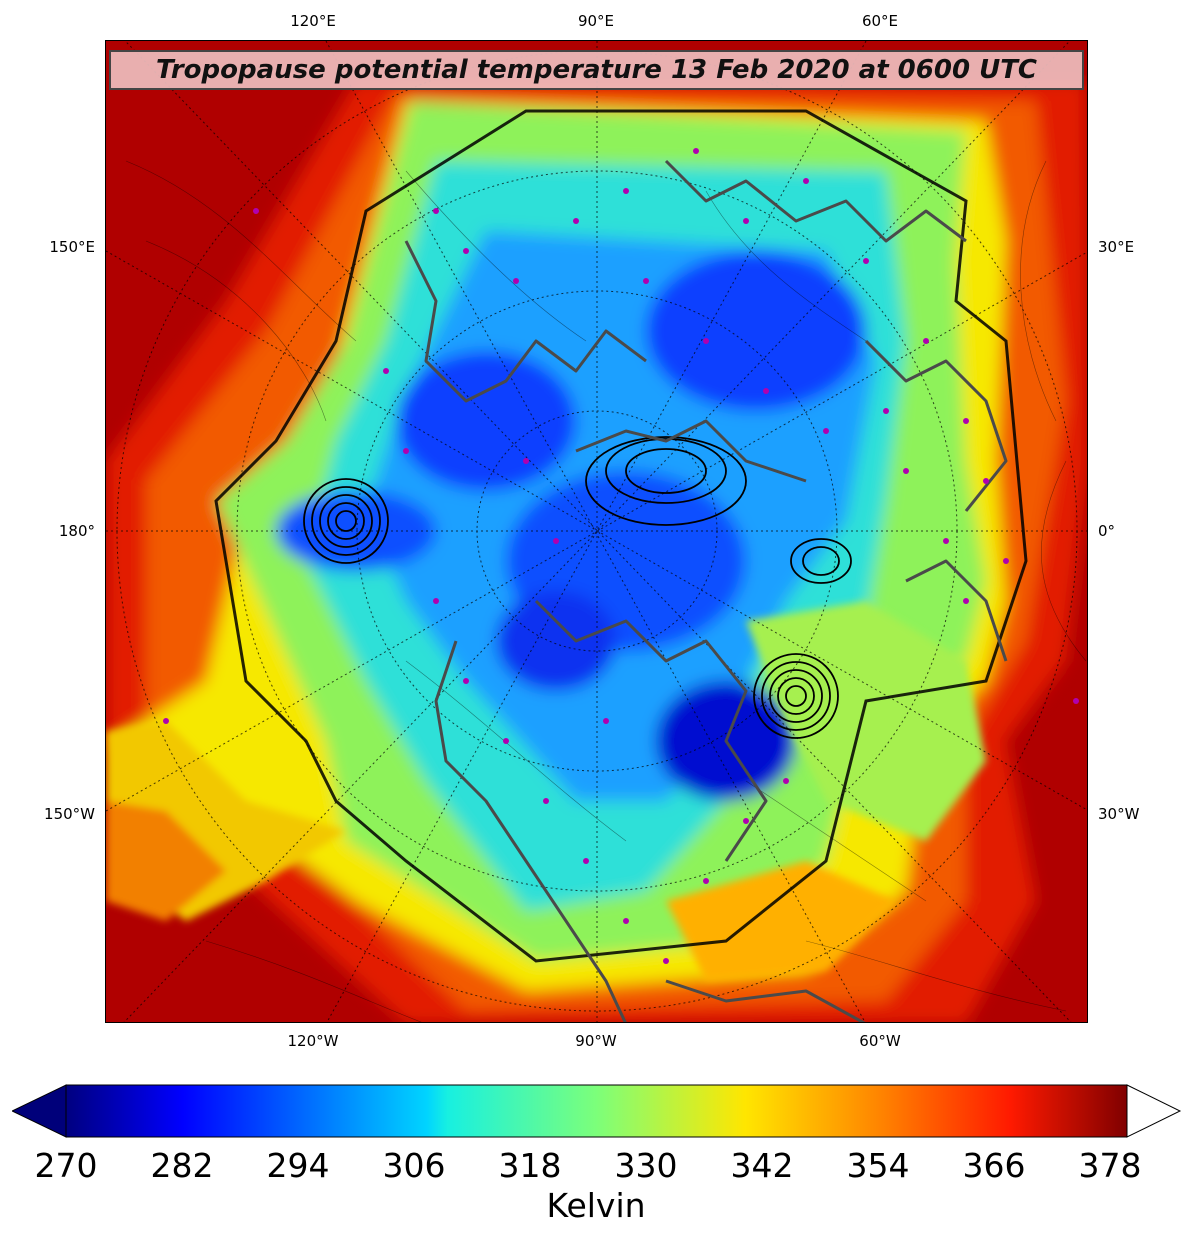 This screenshot has width=1192, height=1238. What do you see at coordinates (762, 1165) in the screenshot?
I see `colorbar-tick: 342` at bounding box center [762, 1165].